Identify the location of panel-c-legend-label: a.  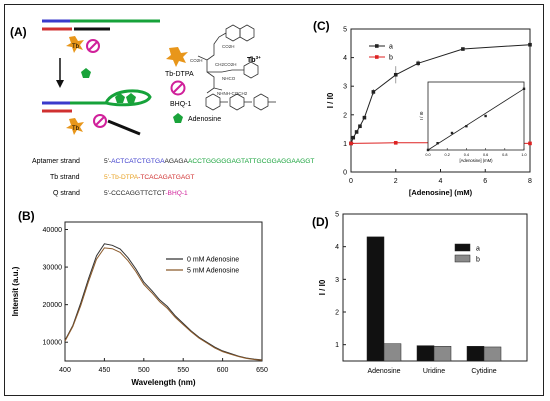
(391, 47).